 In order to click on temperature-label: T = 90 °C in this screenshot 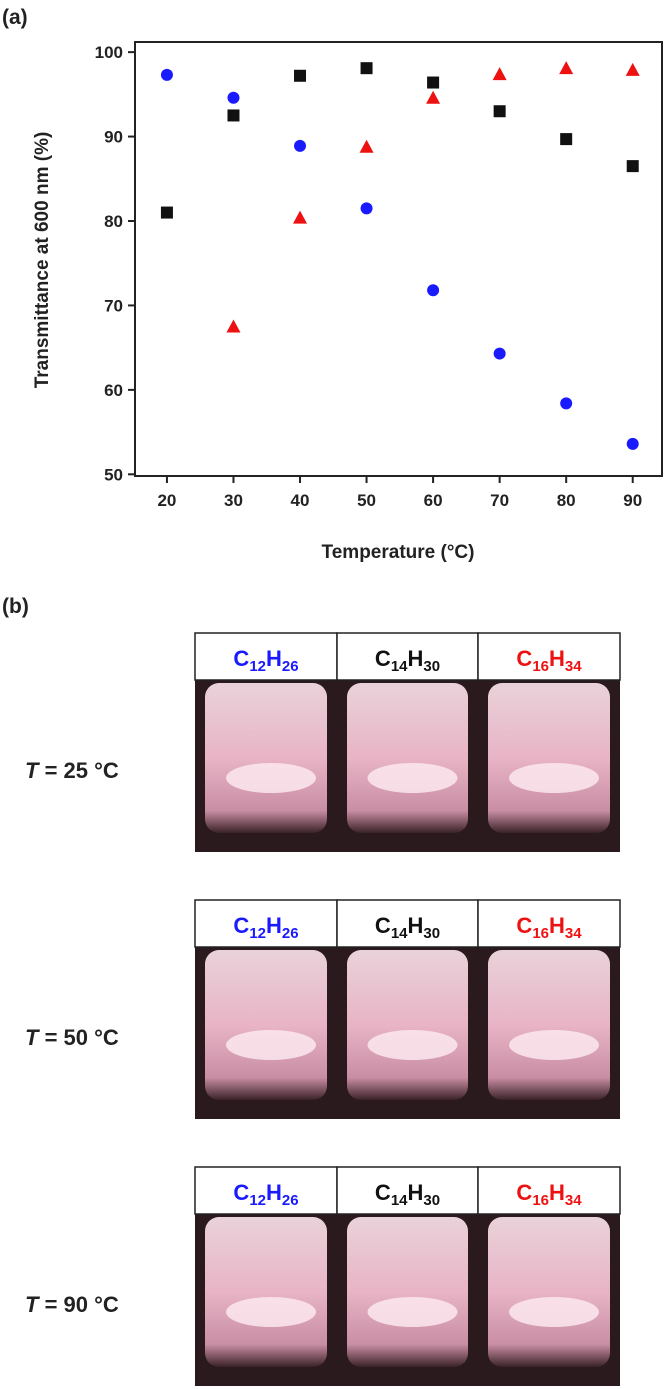, I will do `click(72, 1304)`.